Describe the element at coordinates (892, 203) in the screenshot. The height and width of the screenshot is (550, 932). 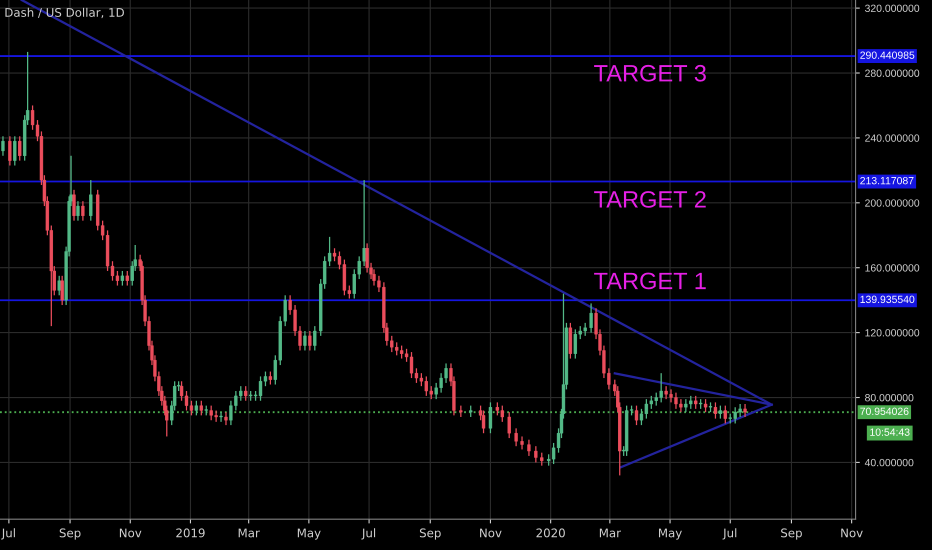
I see `y-tick-label: 200.000000` at that location.